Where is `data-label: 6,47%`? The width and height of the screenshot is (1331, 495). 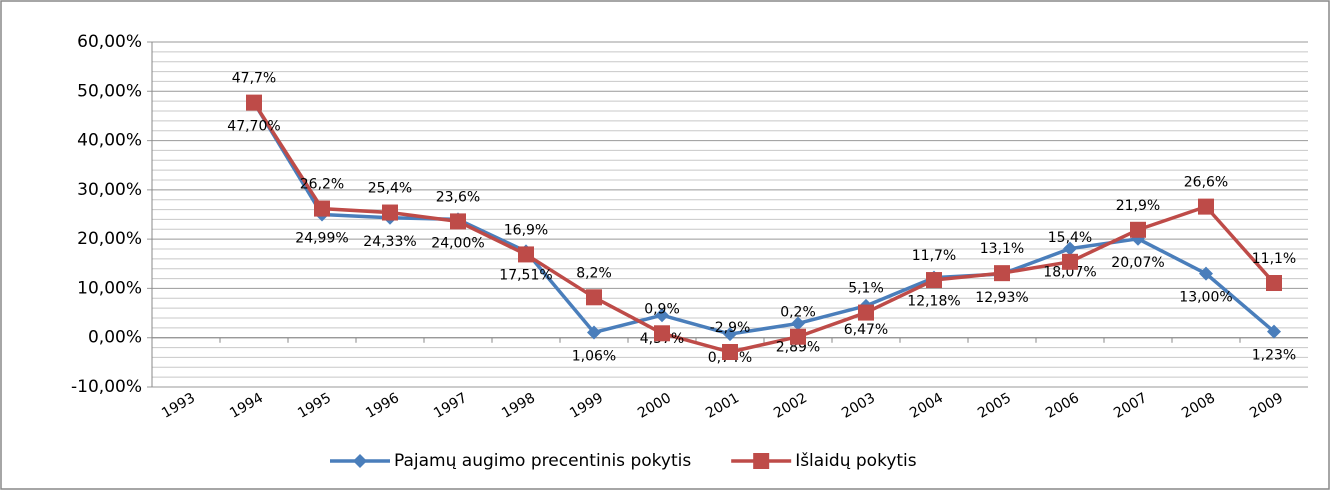 data-label: 6,47% is located at coordinates (866, 330).